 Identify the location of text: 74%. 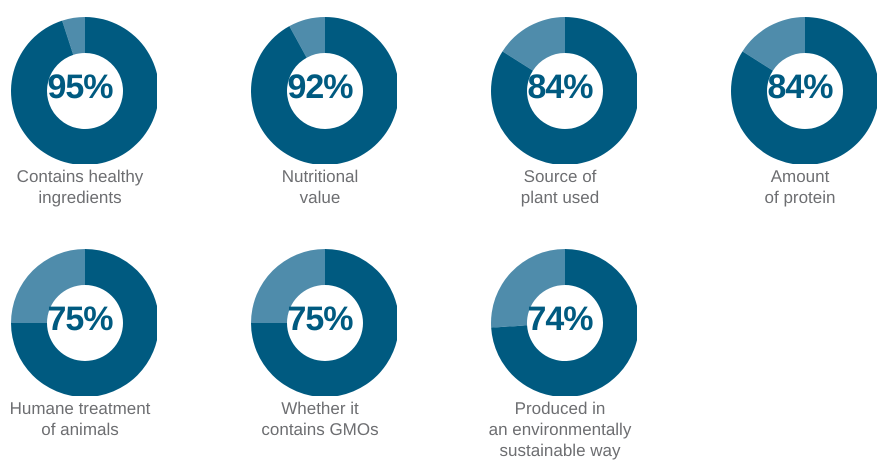
(560, 319).